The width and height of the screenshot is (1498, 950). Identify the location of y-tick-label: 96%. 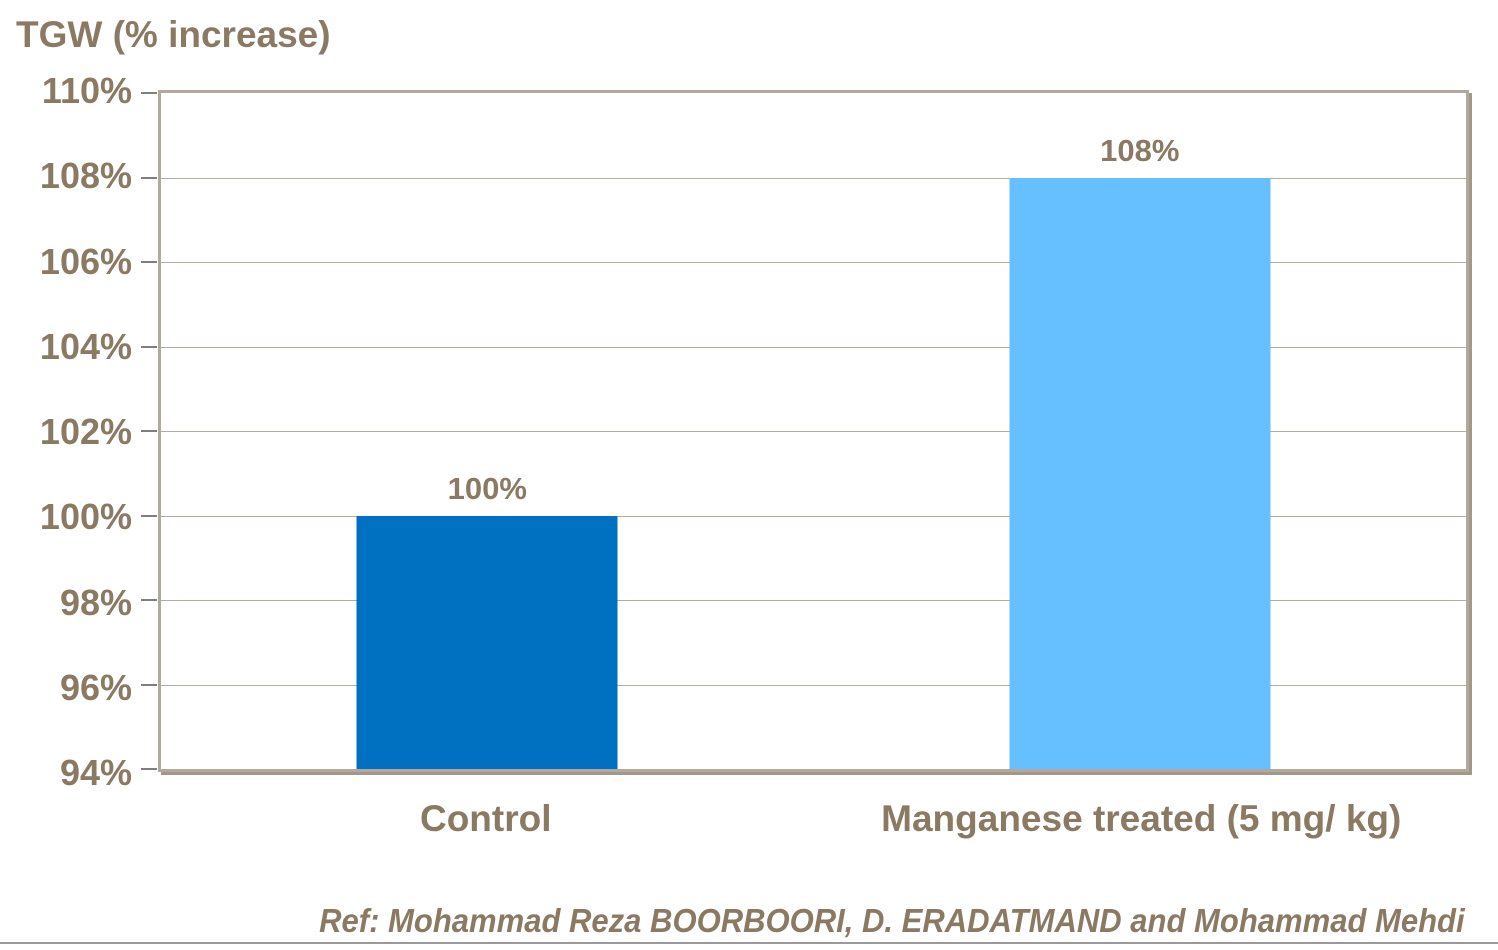
(95, 687).